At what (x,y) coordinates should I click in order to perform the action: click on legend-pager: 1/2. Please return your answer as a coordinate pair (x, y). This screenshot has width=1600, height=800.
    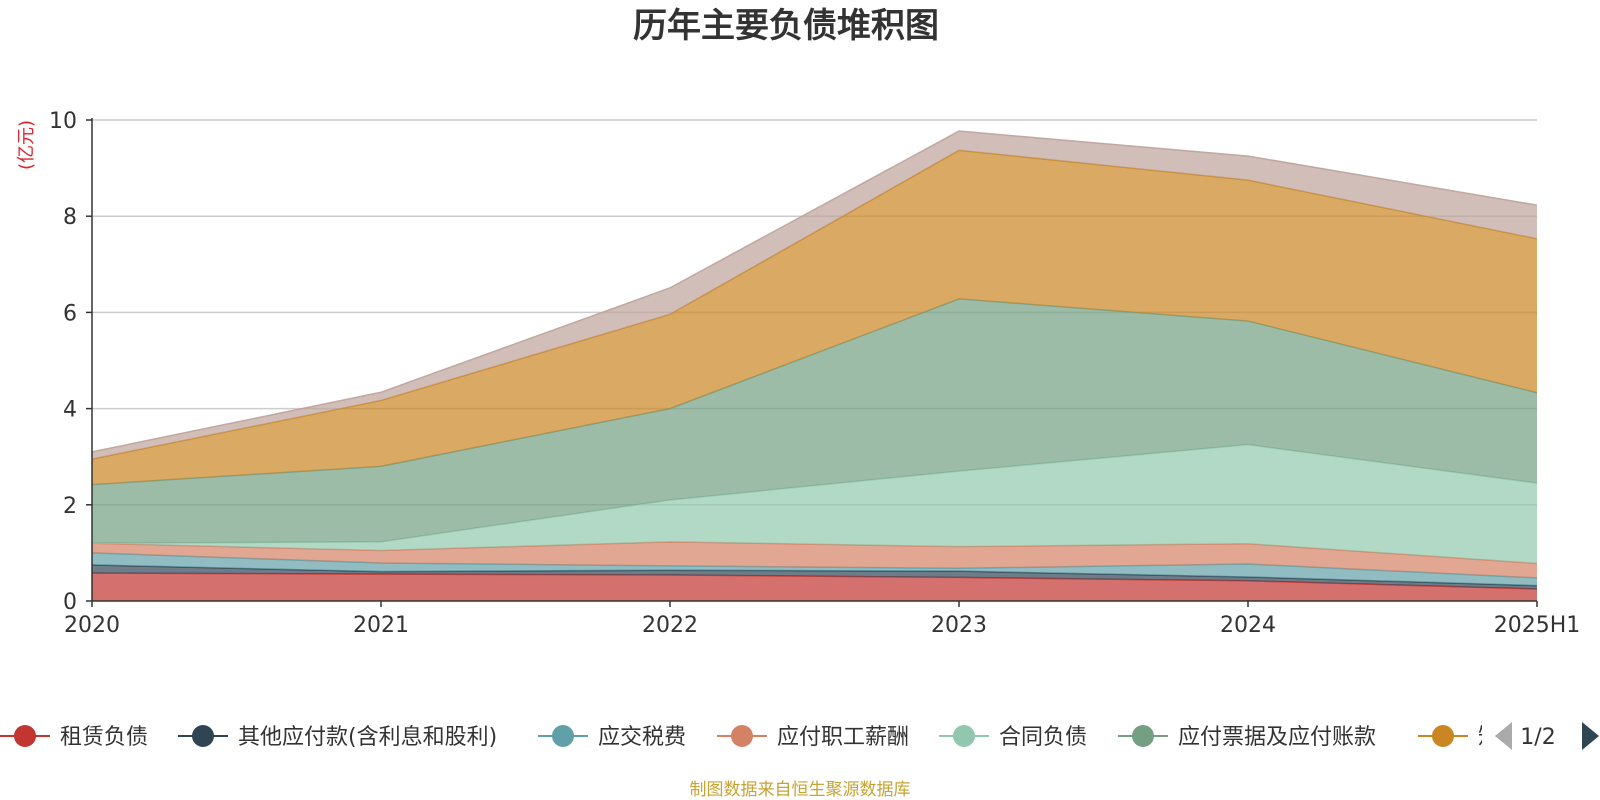
    Looking at the image, I should click on (1547, 736).